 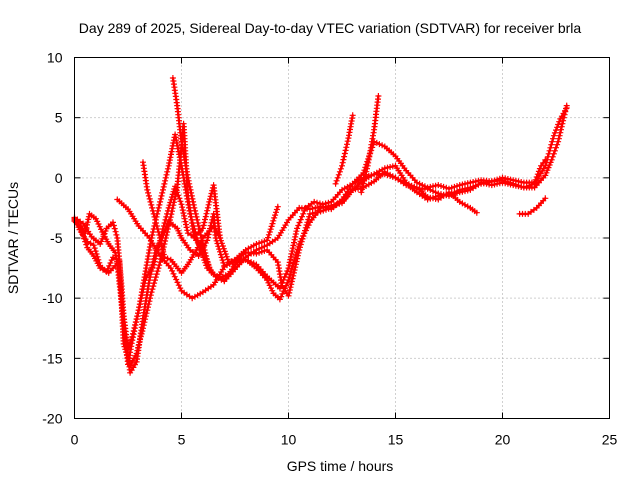 I want to click on y-tick-label: 5, so click(x=59, y=118).